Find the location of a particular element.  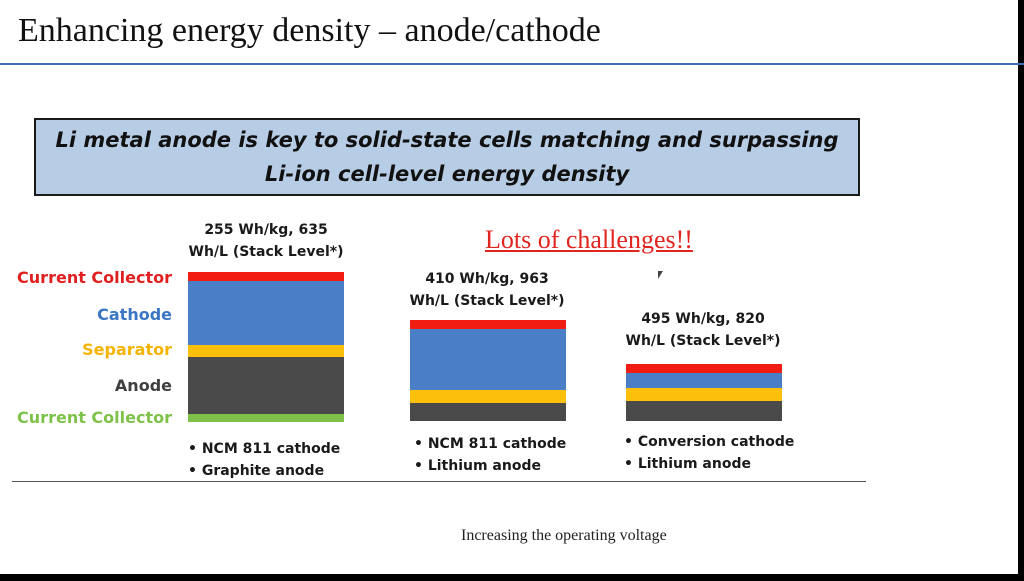

stack-3-bullets: Conversion cathode Lithium anode is located at coordinates (709, 453).